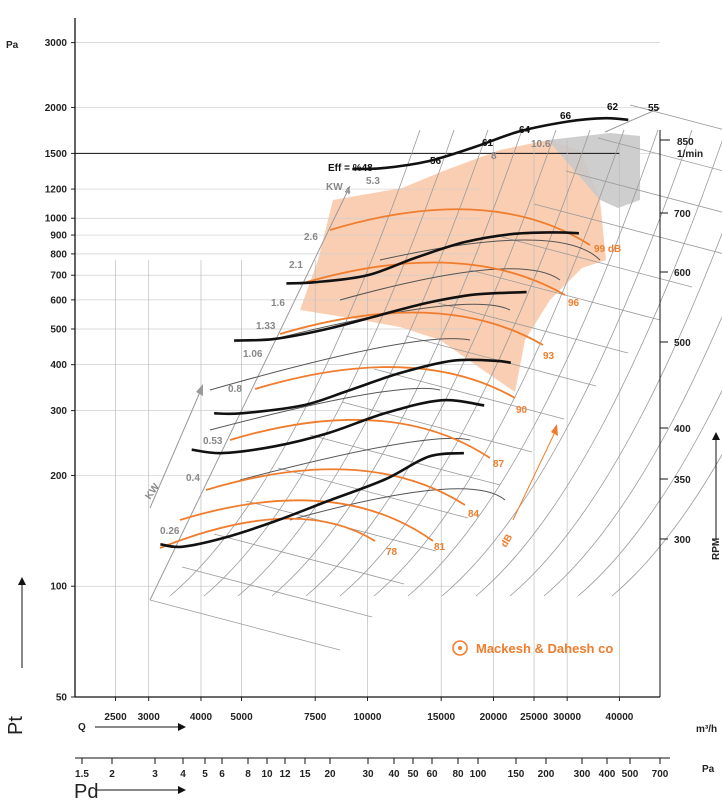  I want to click on kw-label: 0.26, so click(170, 531).